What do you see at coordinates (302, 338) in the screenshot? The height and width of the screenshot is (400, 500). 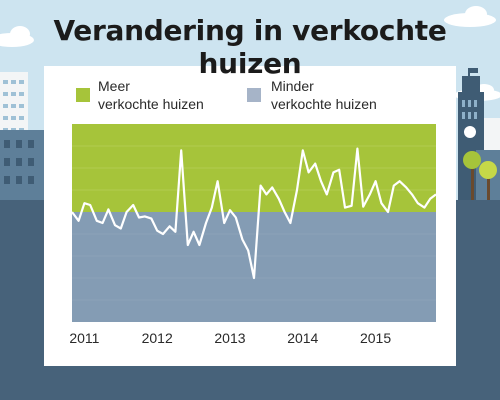 I see `x-tick-label: 2014` at bounding box center [302, 338].